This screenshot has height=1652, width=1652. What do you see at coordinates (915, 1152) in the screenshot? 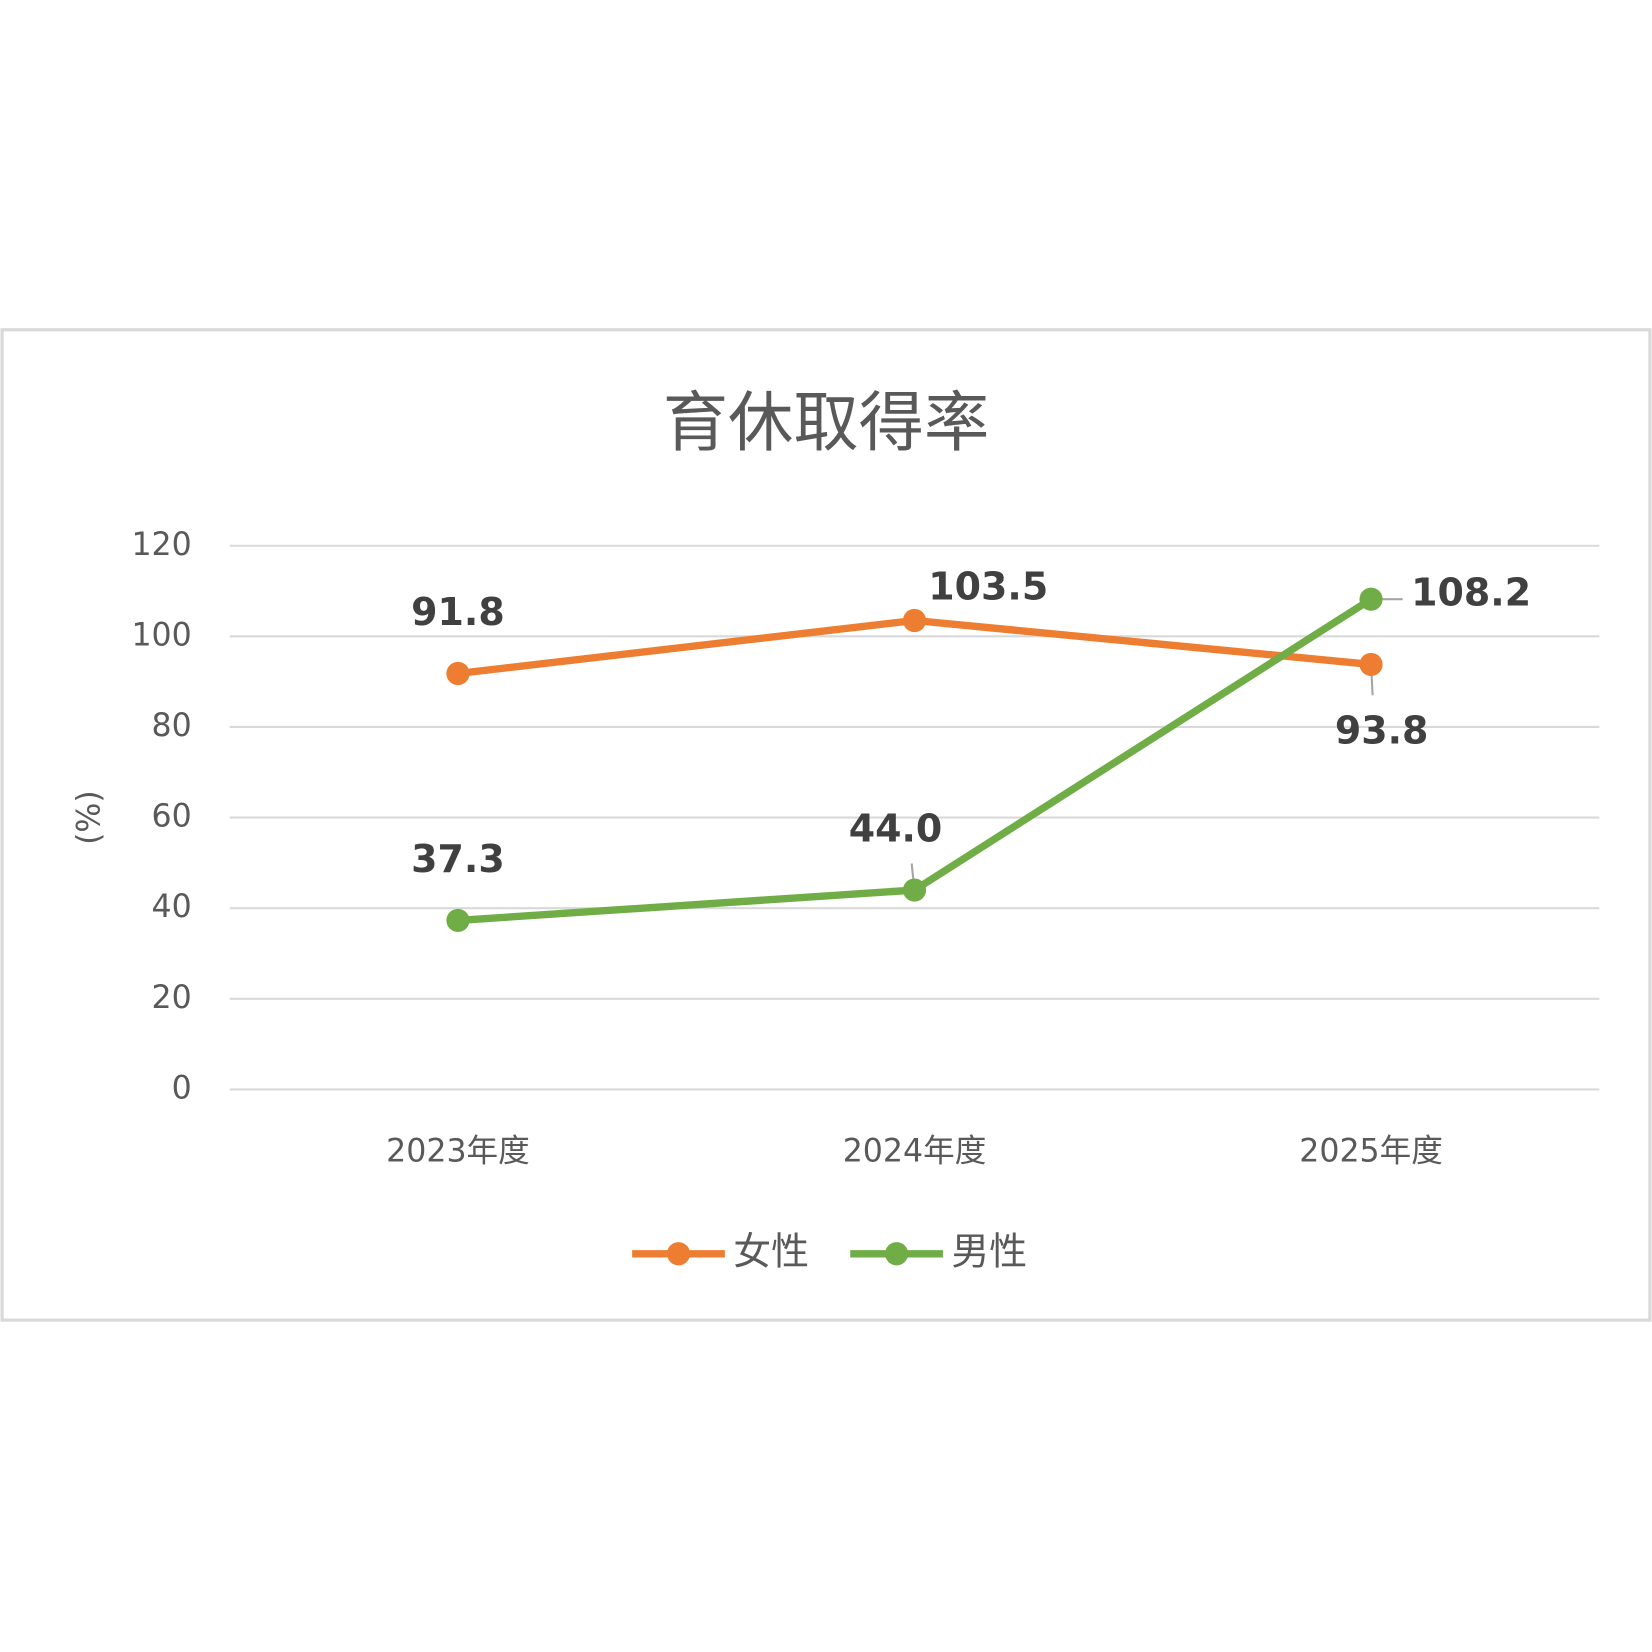
I see `x-tick-label: 2024年度` at bounding box center [915, 1152].